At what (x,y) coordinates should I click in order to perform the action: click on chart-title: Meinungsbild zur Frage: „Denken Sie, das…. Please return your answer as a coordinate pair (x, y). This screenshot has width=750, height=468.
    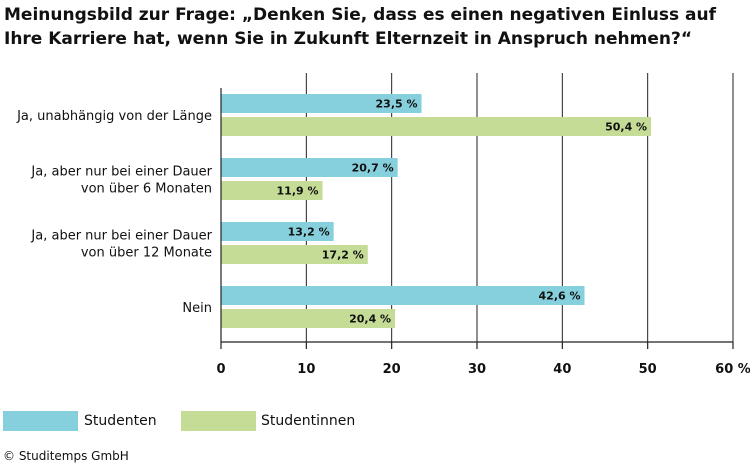
    Looking at the image, I should click on (360, 27).